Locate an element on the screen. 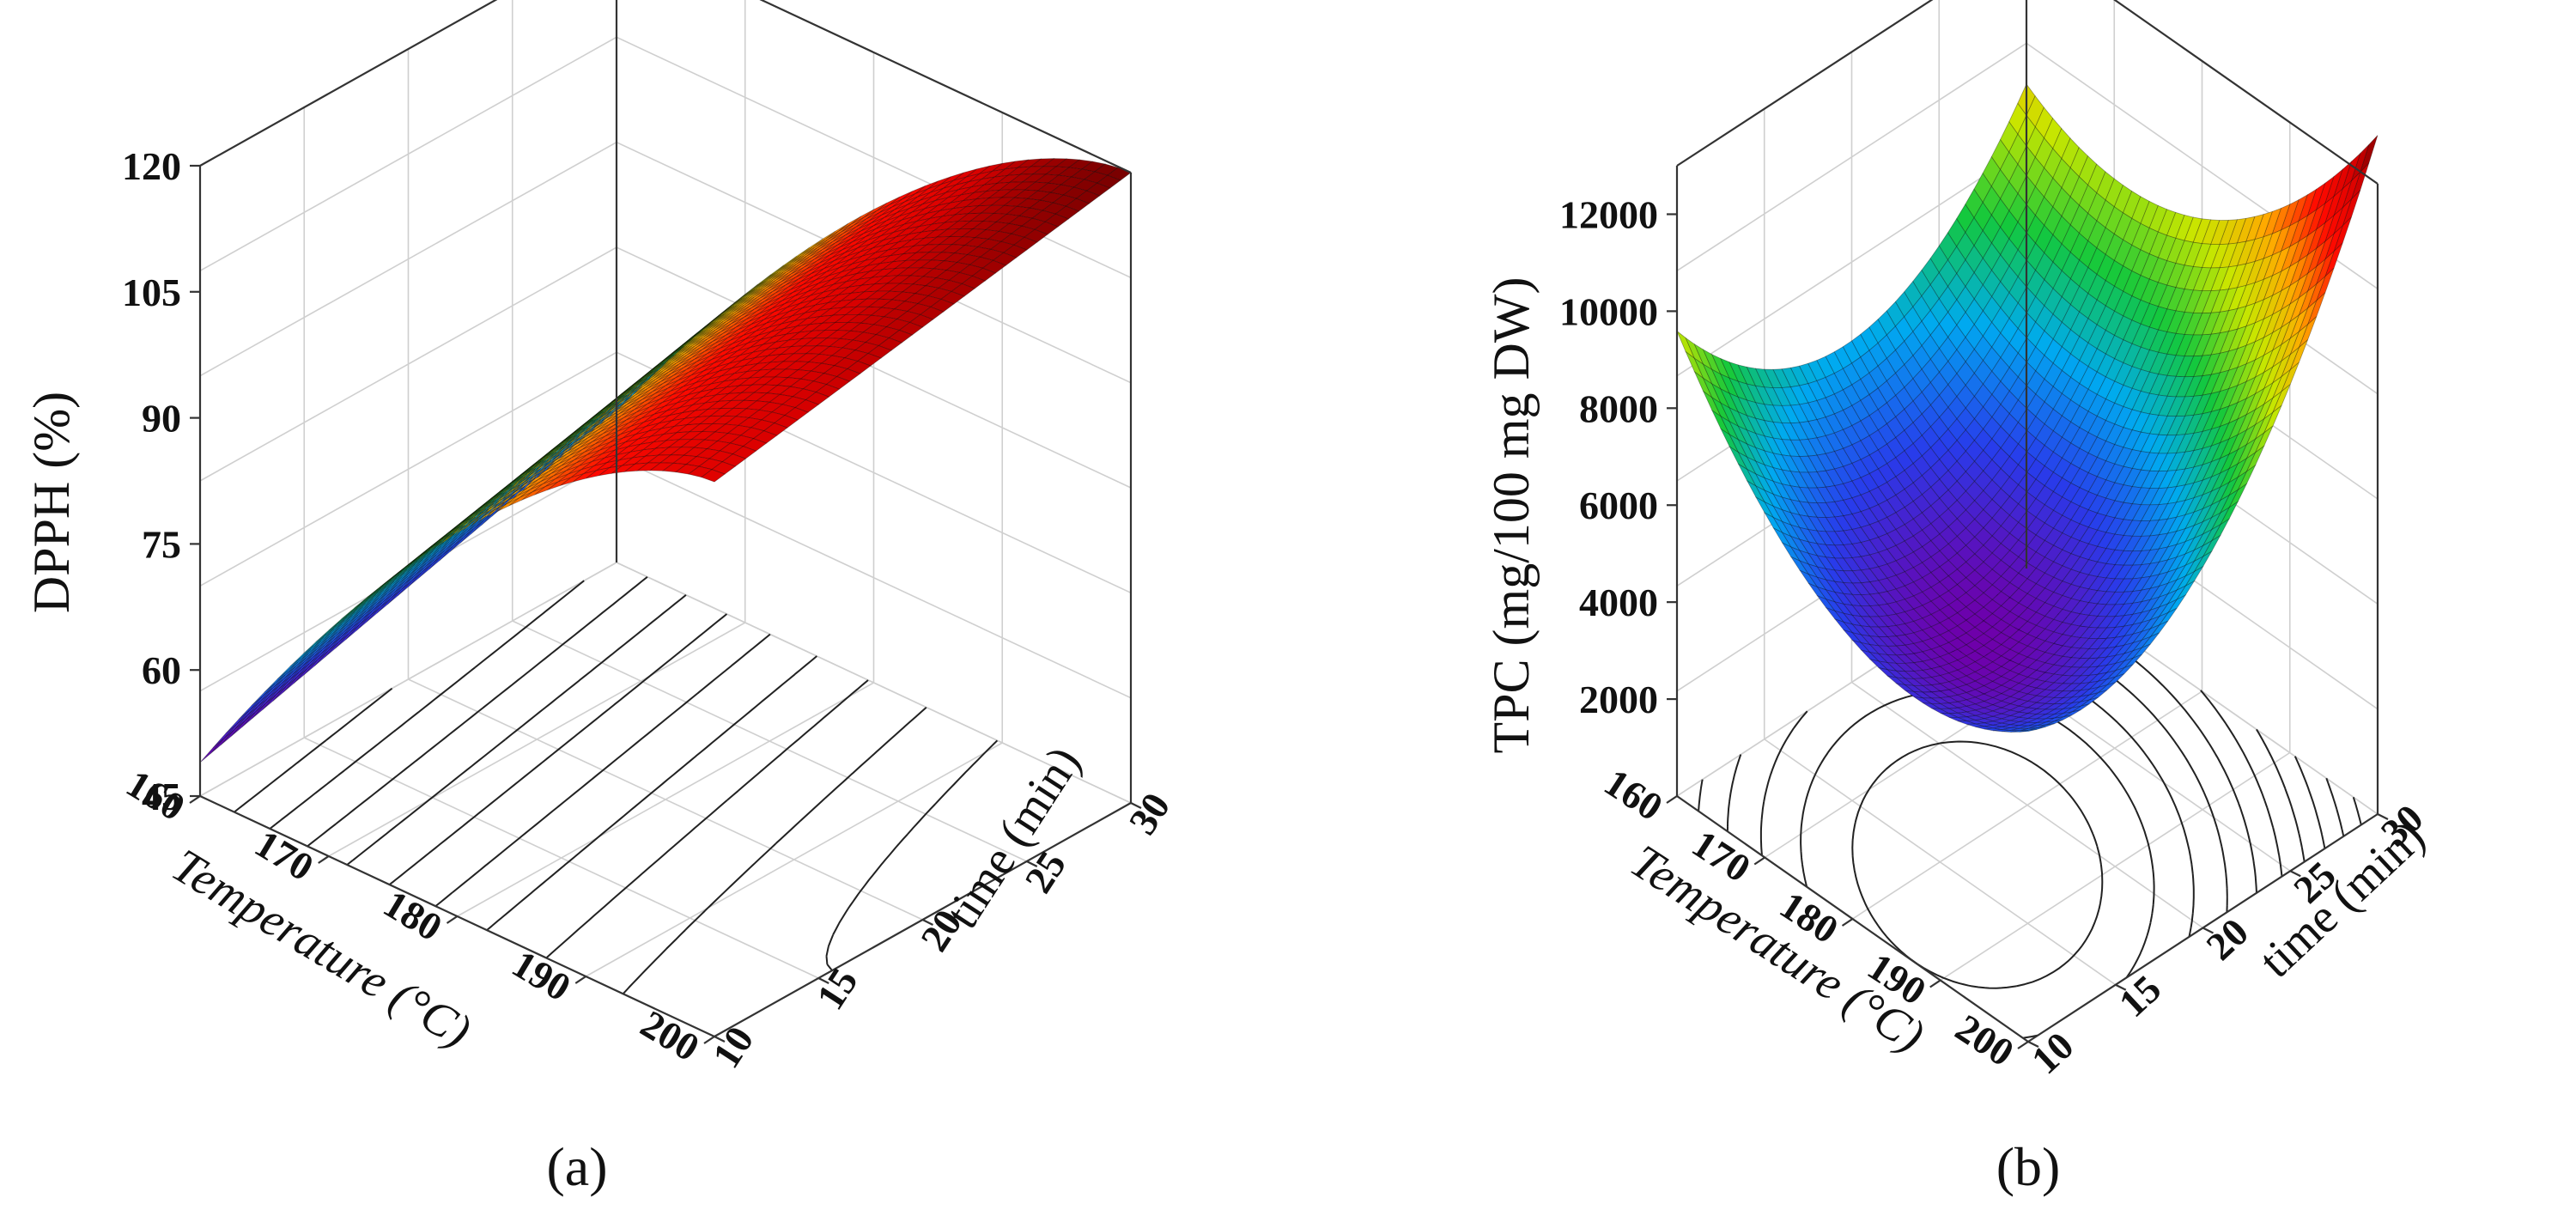  z-tick-label: 75 is located at coordinates (161, 544).